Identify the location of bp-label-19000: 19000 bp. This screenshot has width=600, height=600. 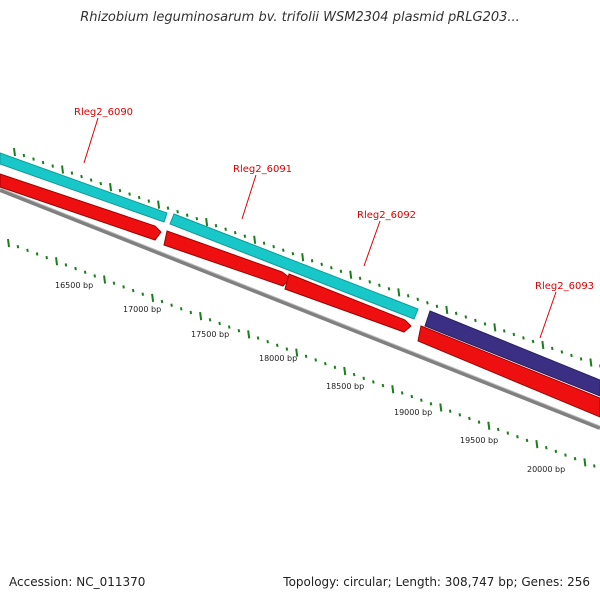
(413, 412).